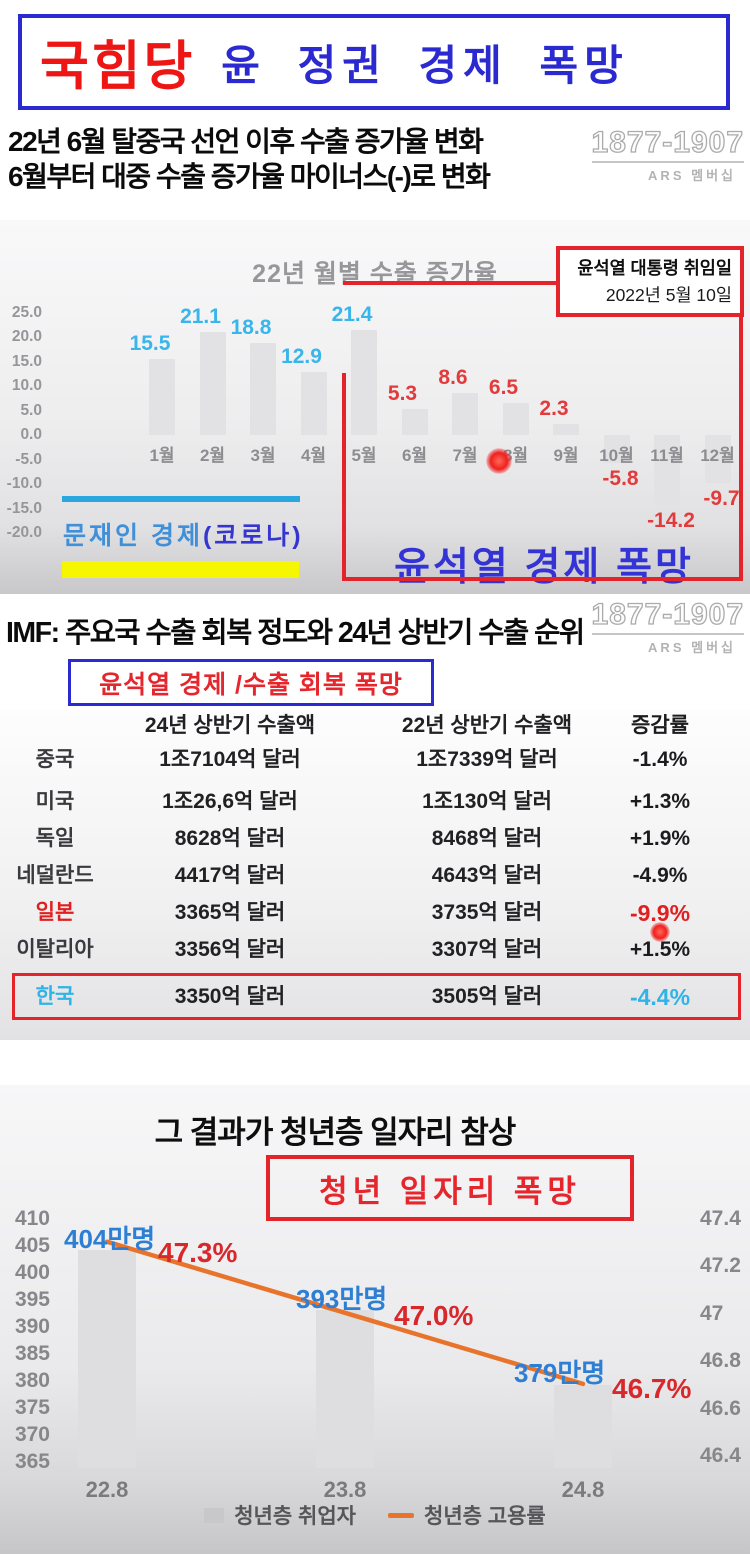  I want to click on chart1-month-label: 12월, so click(717, 455).